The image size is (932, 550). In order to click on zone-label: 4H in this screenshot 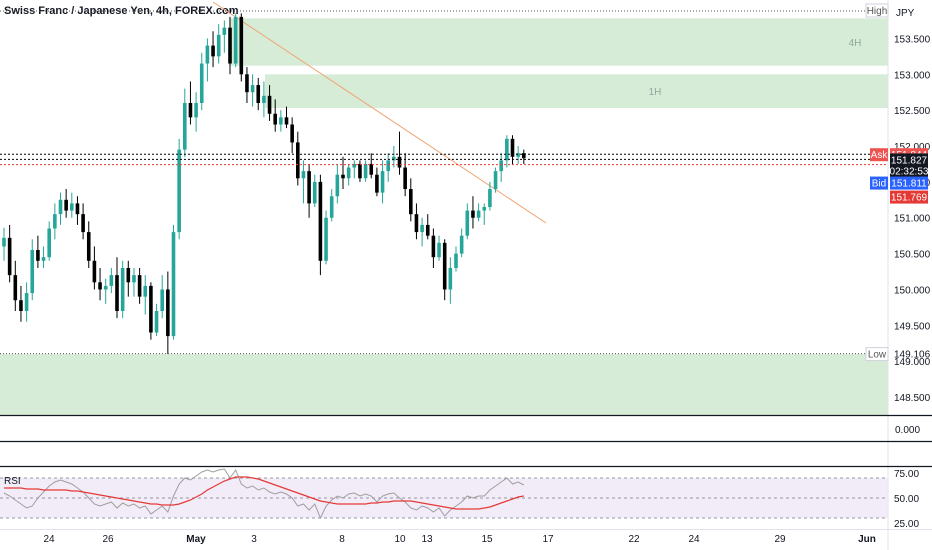, I will do `click(855, 43)`.